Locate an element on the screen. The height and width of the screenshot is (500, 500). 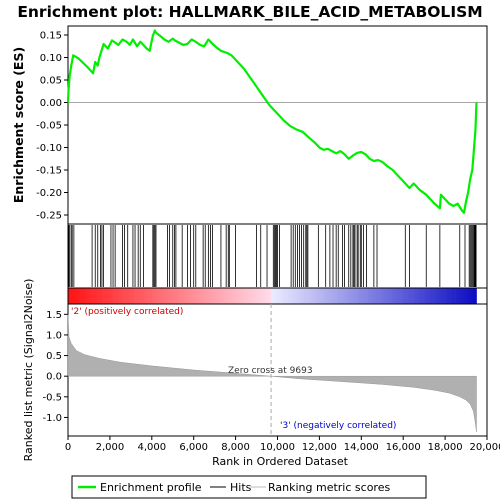
es-tick-label: 0.00 is located at coordinates (51, 103).